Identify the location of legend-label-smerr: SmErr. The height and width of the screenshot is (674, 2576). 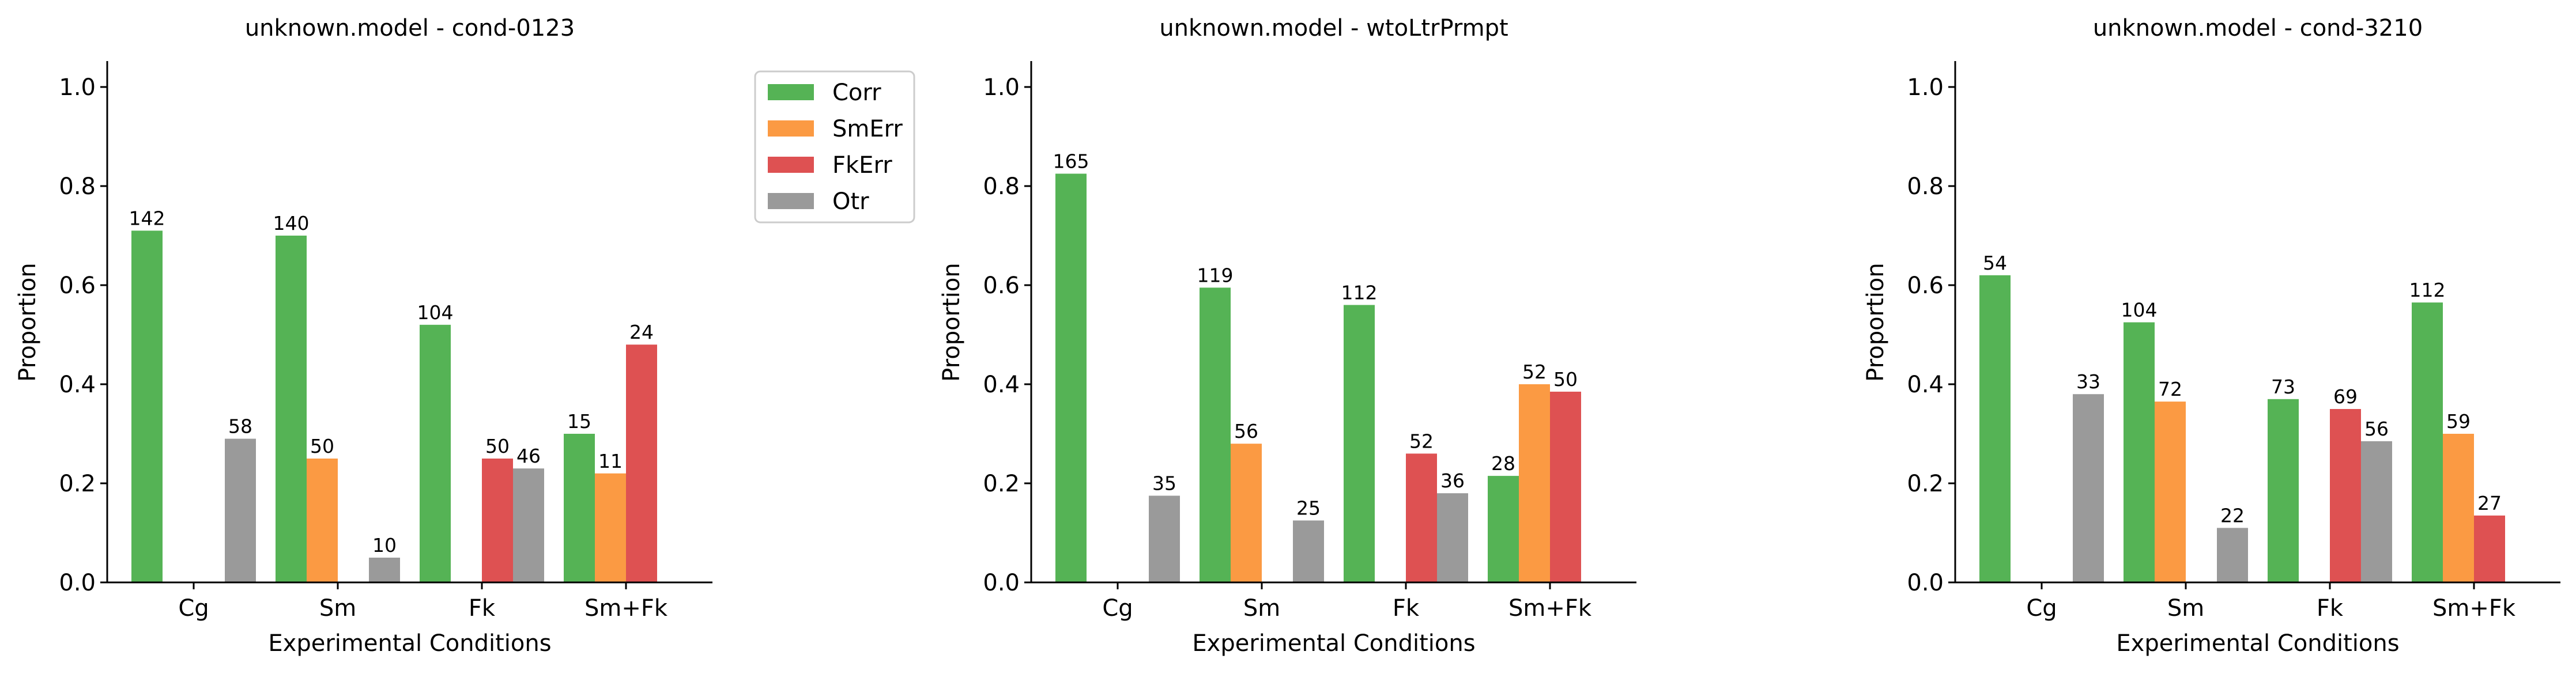
(867, 129).